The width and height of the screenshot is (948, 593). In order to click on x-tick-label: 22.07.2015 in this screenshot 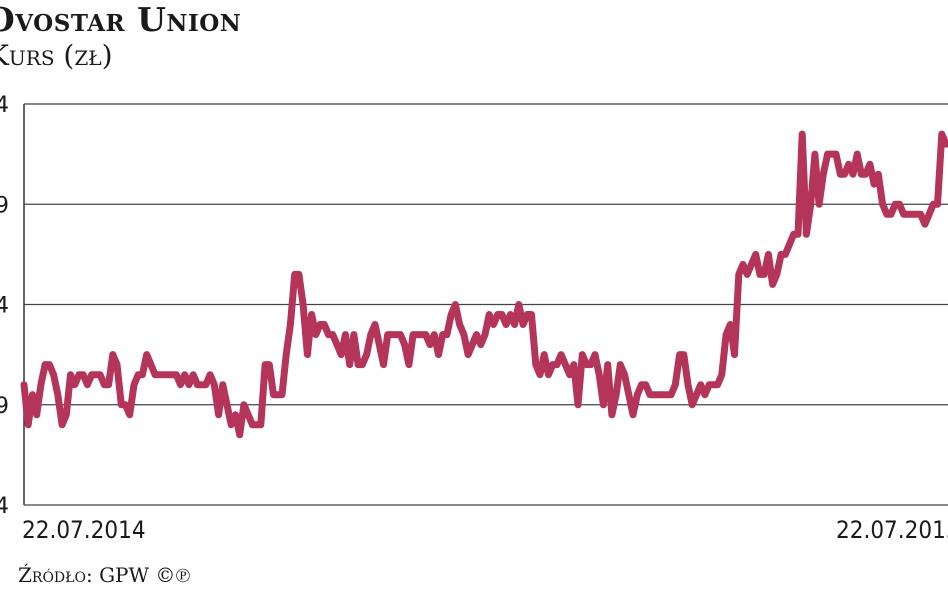, I will do `click(892, 530)`.